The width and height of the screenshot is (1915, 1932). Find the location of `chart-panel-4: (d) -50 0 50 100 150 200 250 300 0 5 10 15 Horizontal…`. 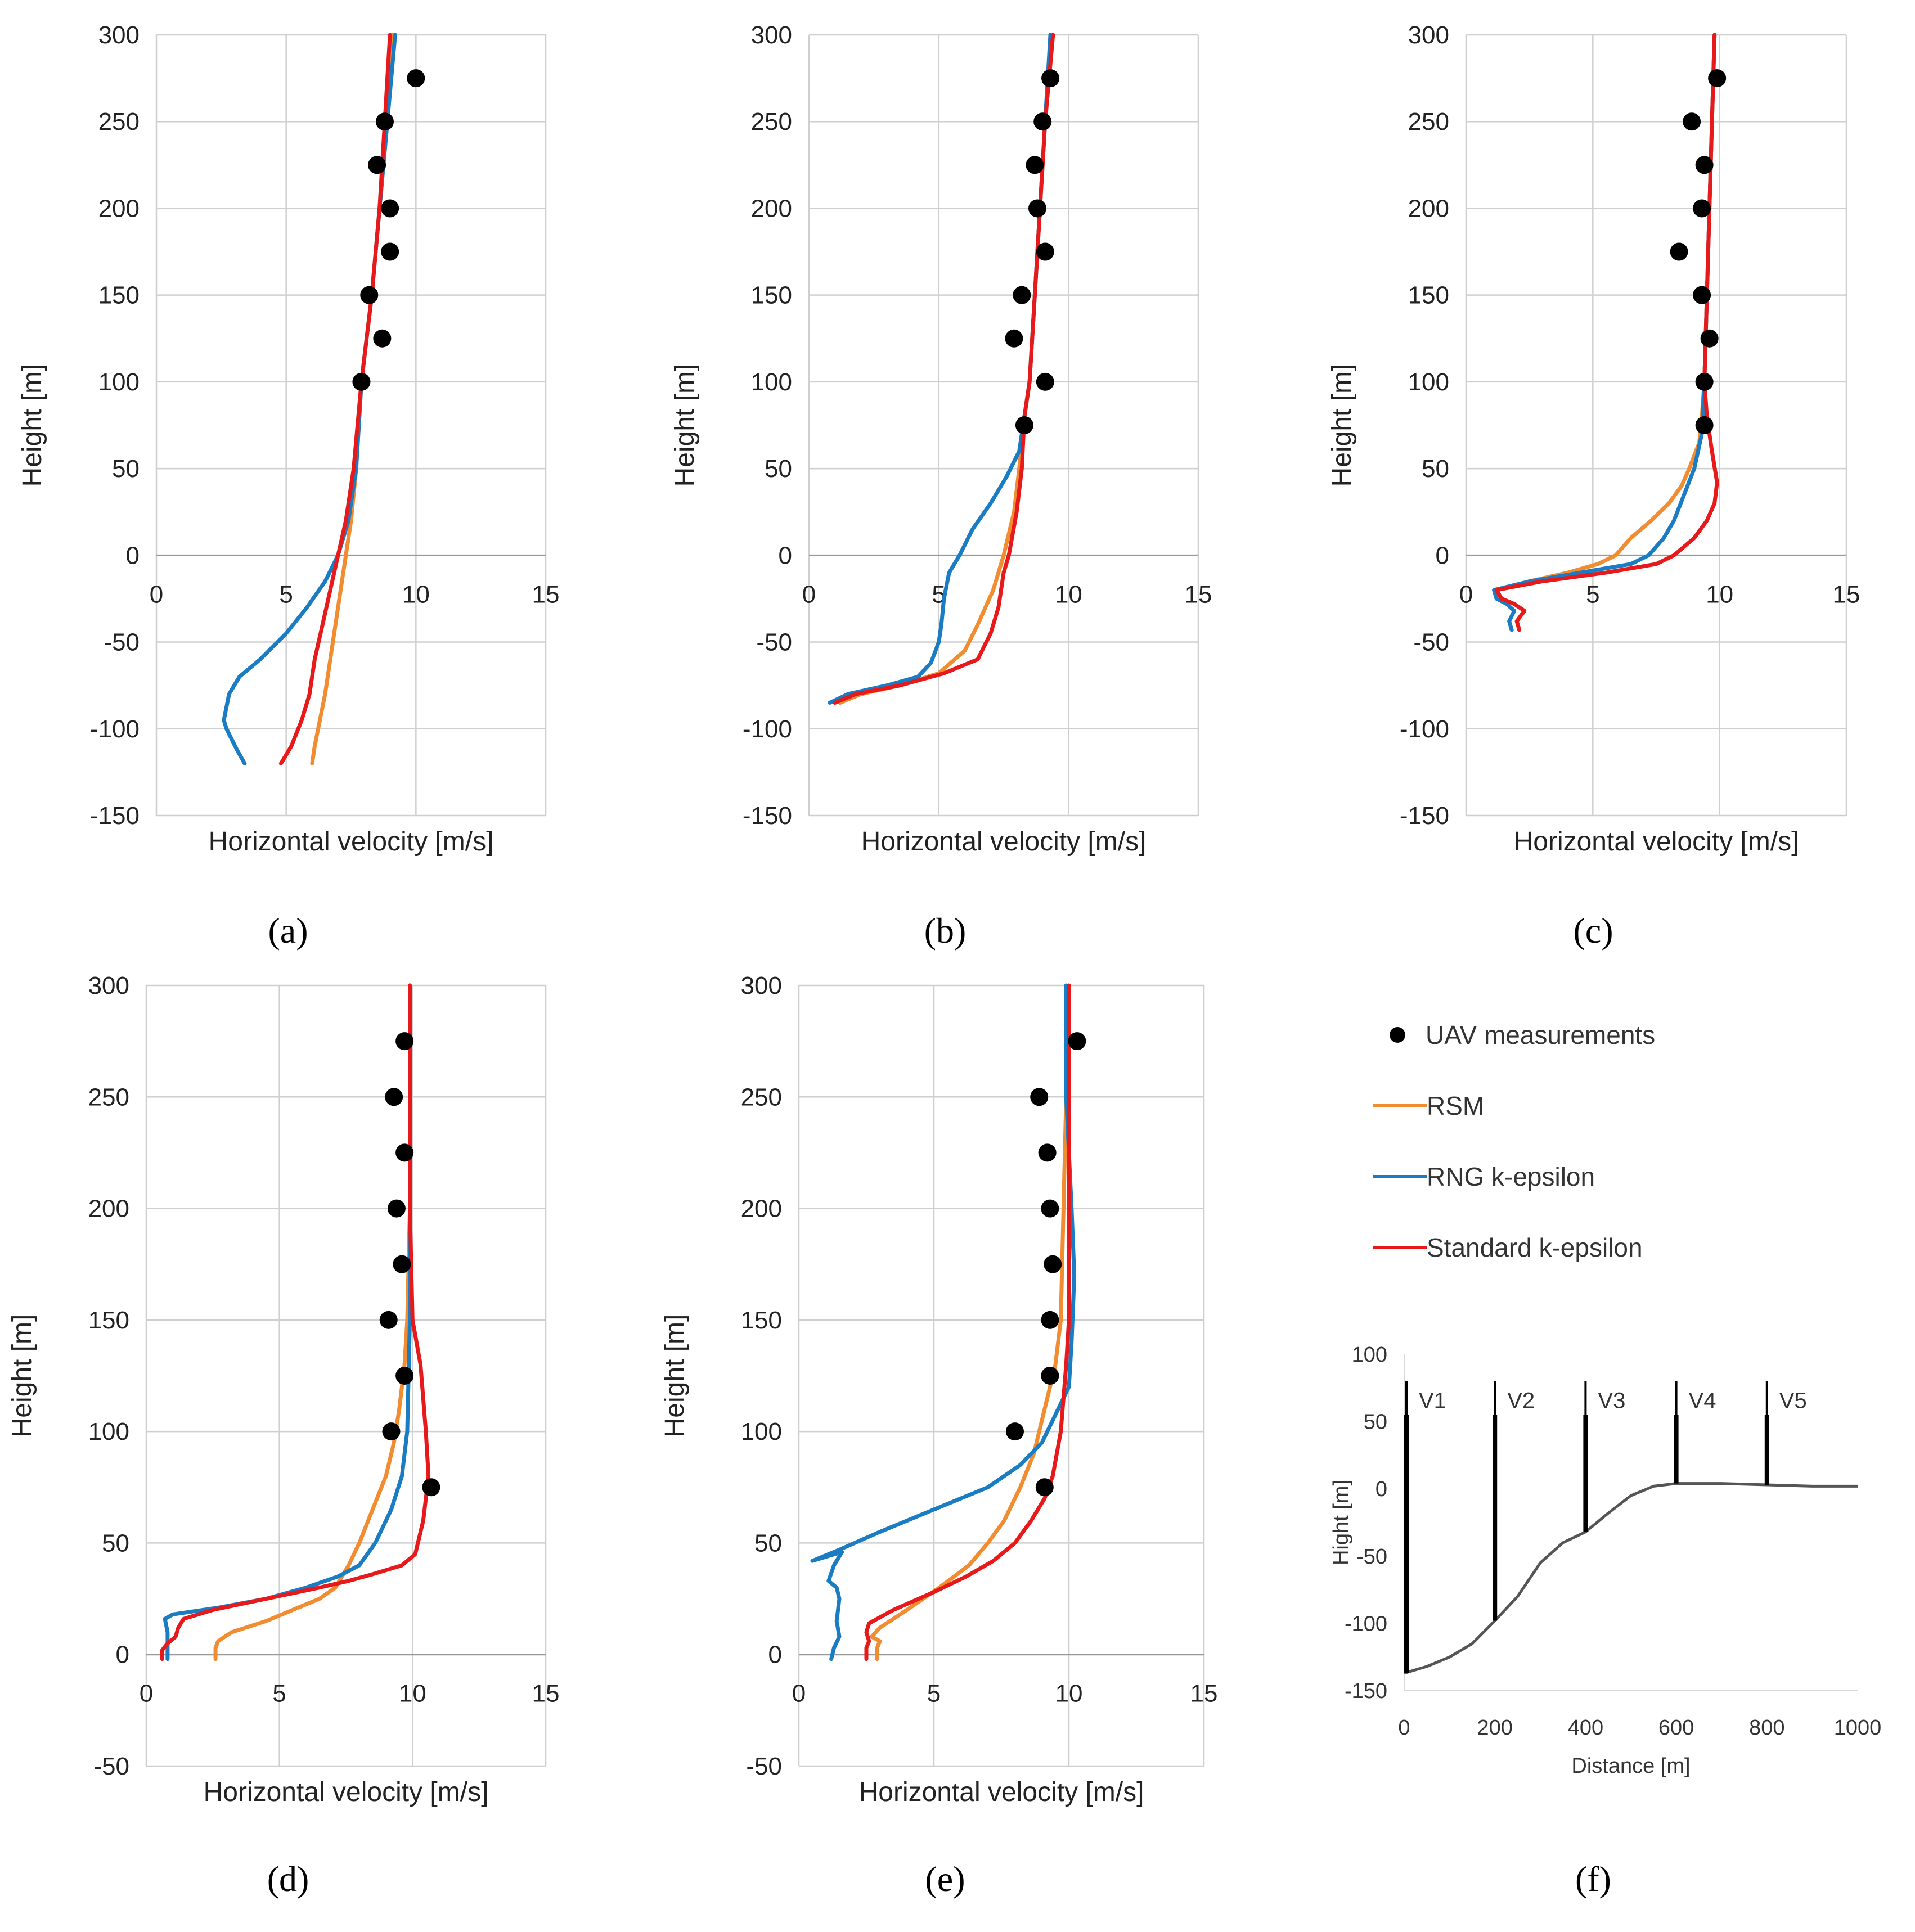

chart-panel-4: (d) -50 0 50 100 150 200 250 300 0 5 10 15 Horizontal… is located at coordinates (283, 1435).